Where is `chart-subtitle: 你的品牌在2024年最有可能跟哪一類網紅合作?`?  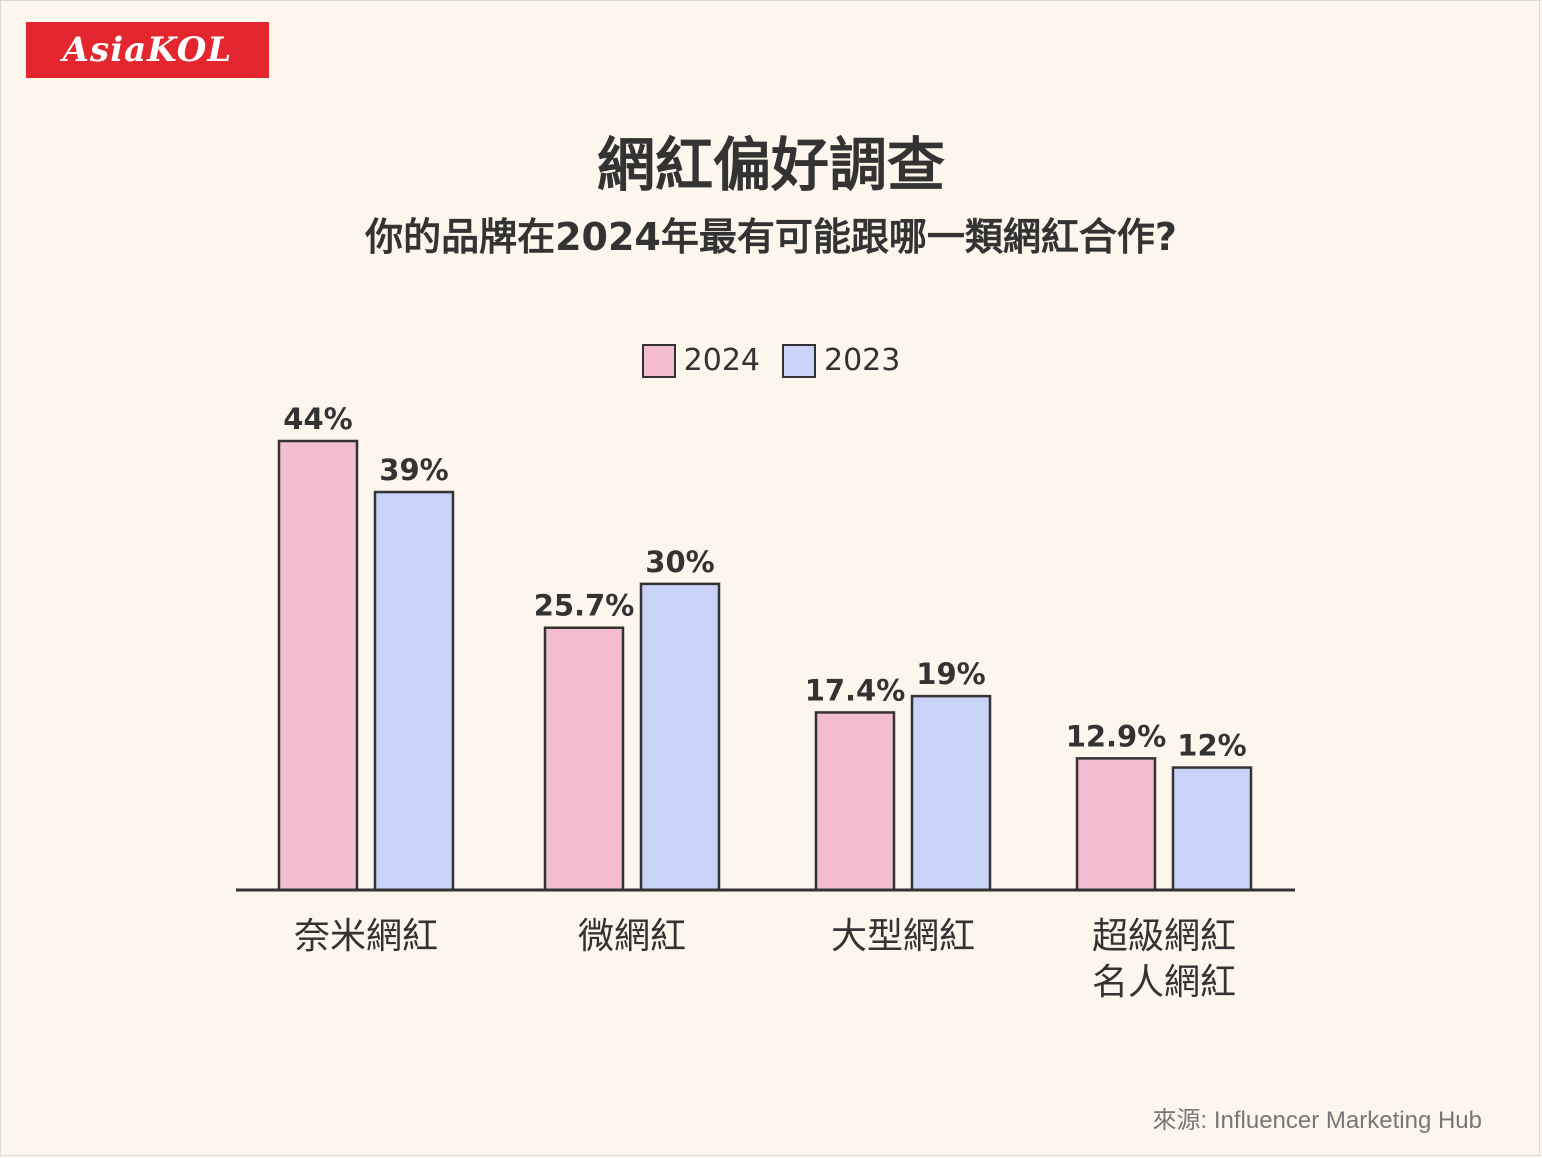 chart-subtitle: 你的品牌在2024年最有可能跟哪一類網紅合作? is located at coordinates (771, 237).